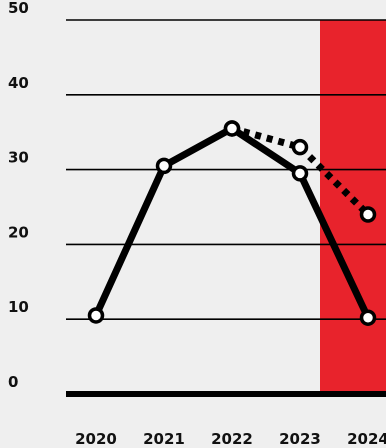 The width and height of the screenshot is (386, 448). What do you see at coordinates (18, 8) in the screenshot?
I see `y-tick-50: 50` at bounding box center [18, 8].